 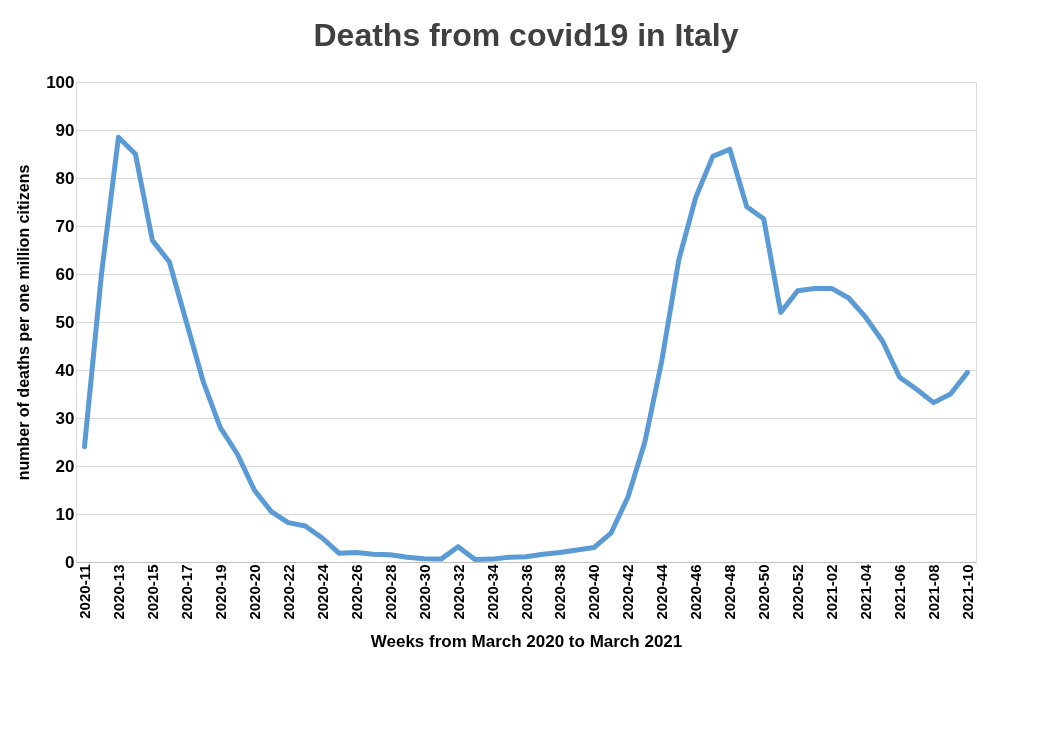 I want to click on x-tick-label: 2020-48, so click(x=730, y=592).